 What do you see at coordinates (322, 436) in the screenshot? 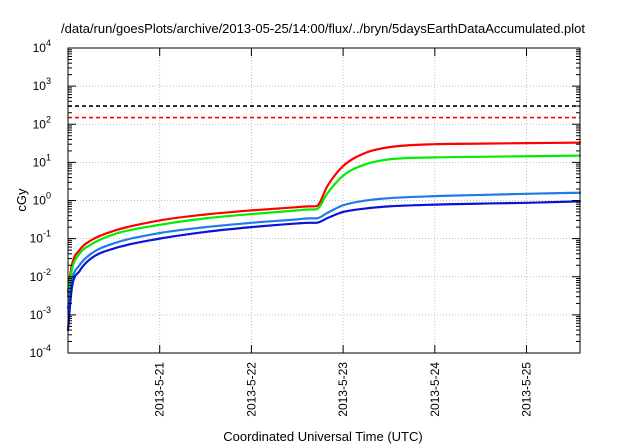
I see `x-axis-label: Coordinated Universal Time (UTC)` at bounding box center [322, 436].